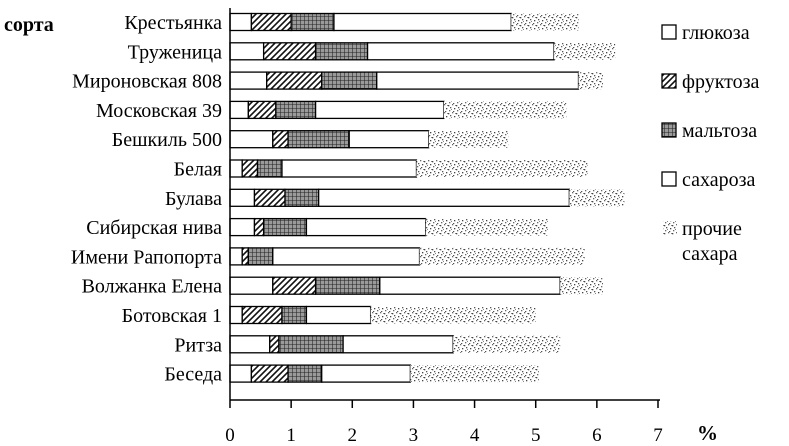  I want to click on x-tick-label: 3, so click(414, 435).